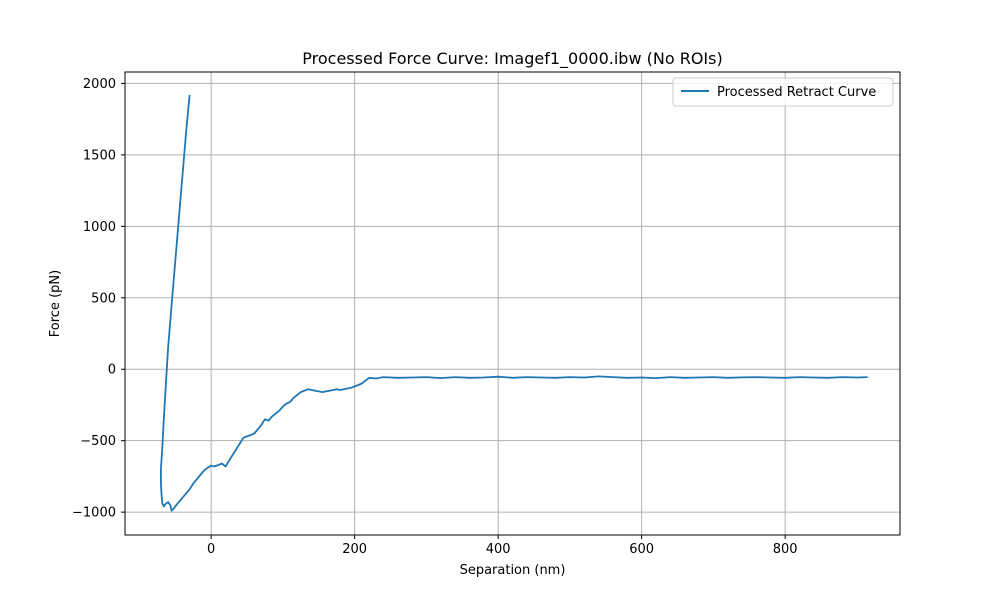 This screenshot has height=600, width=1000. I want to click on x-tick-label: 400, so click(498, 549).